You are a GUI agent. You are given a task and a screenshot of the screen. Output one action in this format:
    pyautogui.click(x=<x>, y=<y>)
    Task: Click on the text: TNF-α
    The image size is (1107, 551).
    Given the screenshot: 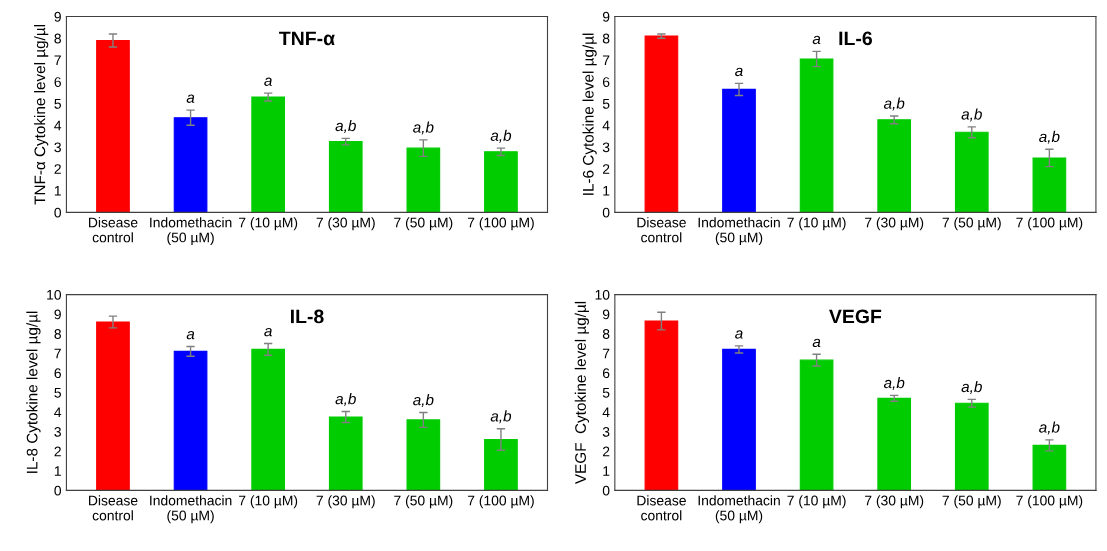 What is the action you would take?
    pyautogui.click(x=307, y=38)
    